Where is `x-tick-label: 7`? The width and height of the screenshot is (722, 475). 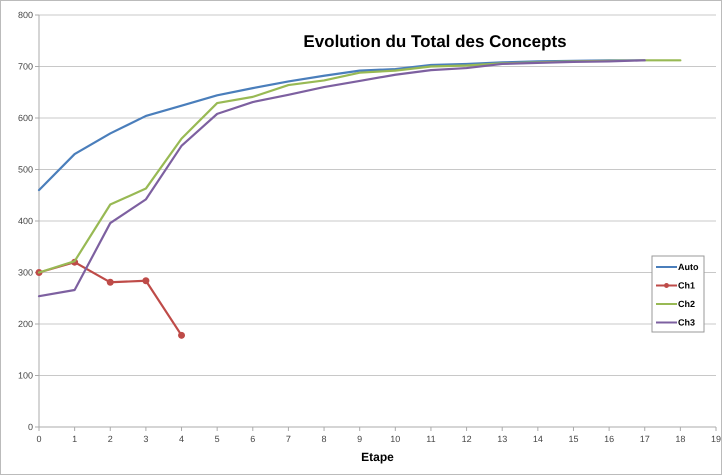
x-tick-label: 7 is located at coordinates (288, 439).